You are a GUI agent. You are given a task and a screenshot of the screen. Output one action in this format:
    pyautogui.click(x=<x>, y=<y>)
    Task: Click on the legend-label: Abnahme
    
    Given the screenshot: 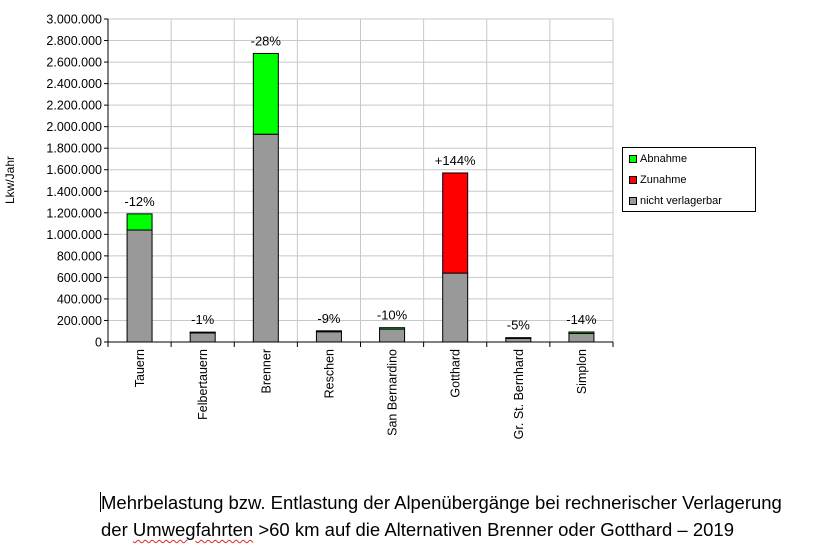 What is the action you would take?
    pyautogui.click(x=664, y=159)
    